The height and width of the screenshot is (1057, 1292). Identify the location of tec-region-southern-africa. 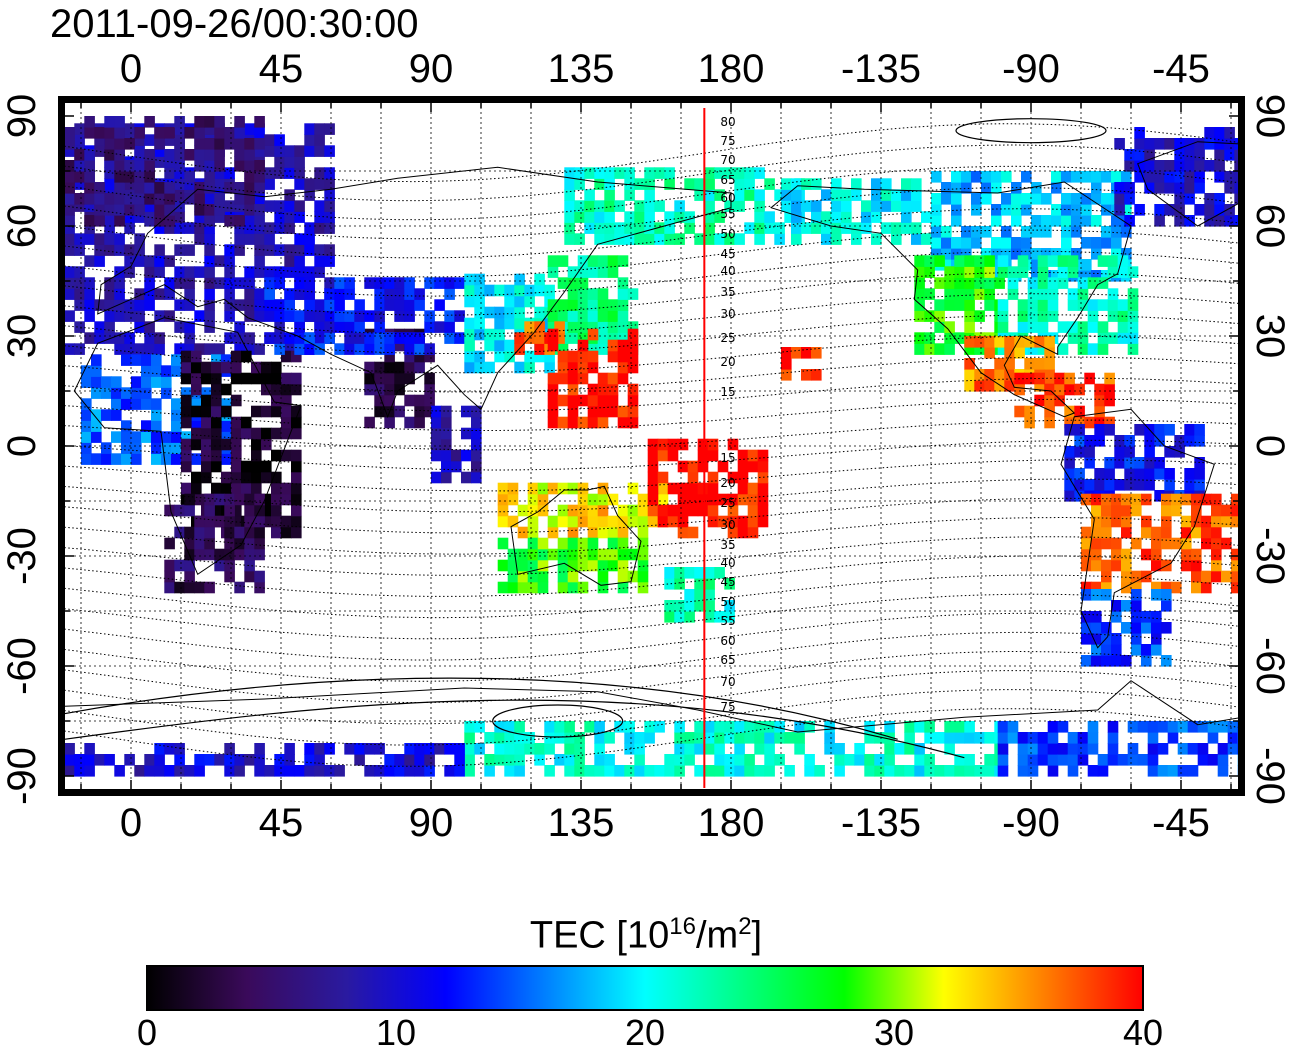
(214, 543).